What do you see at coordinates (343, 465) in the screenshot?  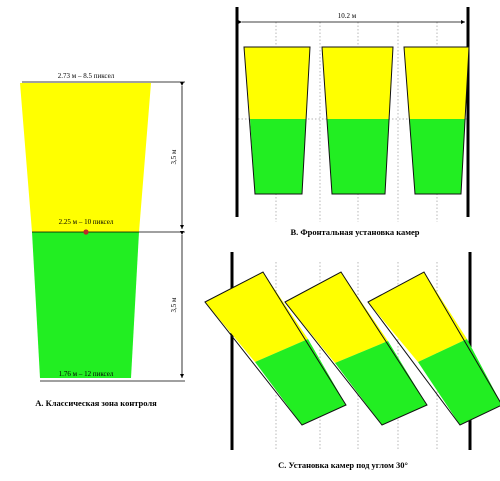 I see `panel-c-caption: С. Установка камер под углом 30°` at bounding box center [343, 465].